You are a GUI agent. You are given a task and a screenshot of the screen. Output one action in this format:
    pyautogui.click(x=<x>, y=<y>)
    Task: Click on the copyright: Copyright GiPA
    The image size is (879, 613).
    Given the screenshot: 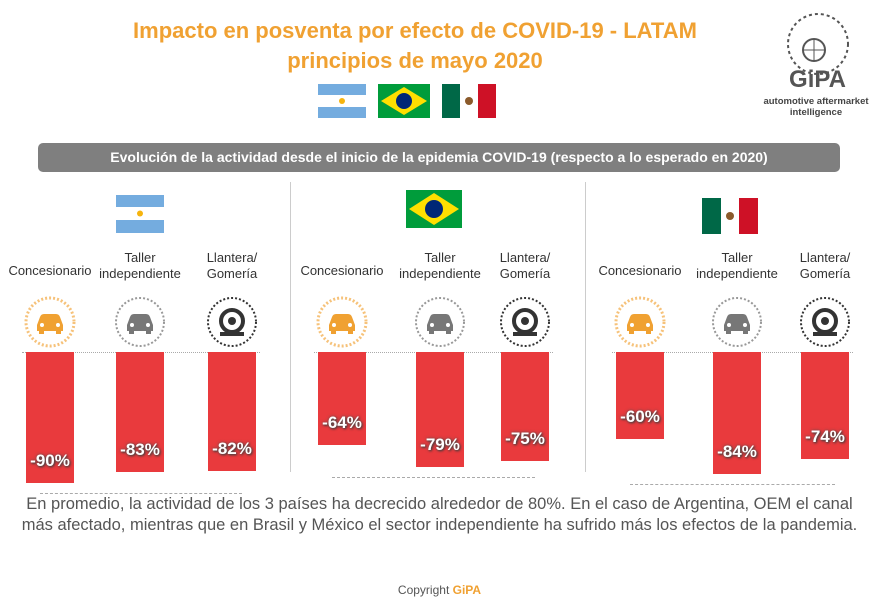 What is the action you would take?
    pyautogui.click(x=439, y=590)
    